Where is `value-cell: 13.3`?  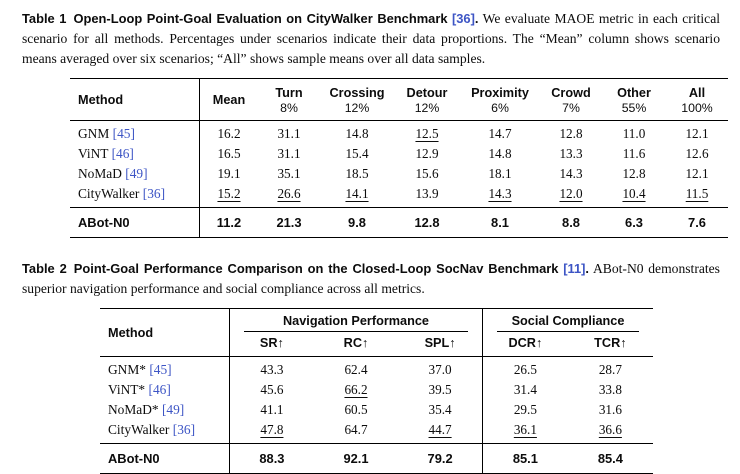
value-cell: 13.3 is located at coordinates (571, 153).